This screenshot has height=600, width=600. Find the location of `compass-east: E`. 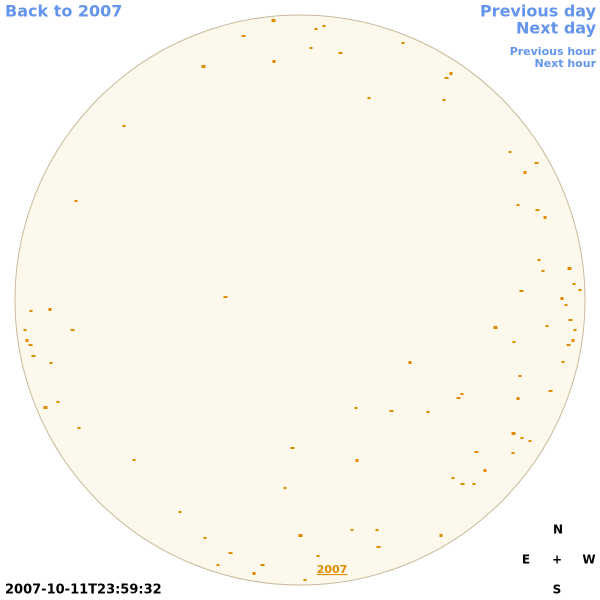

compass-east: E is located at coordinates (526, 560).